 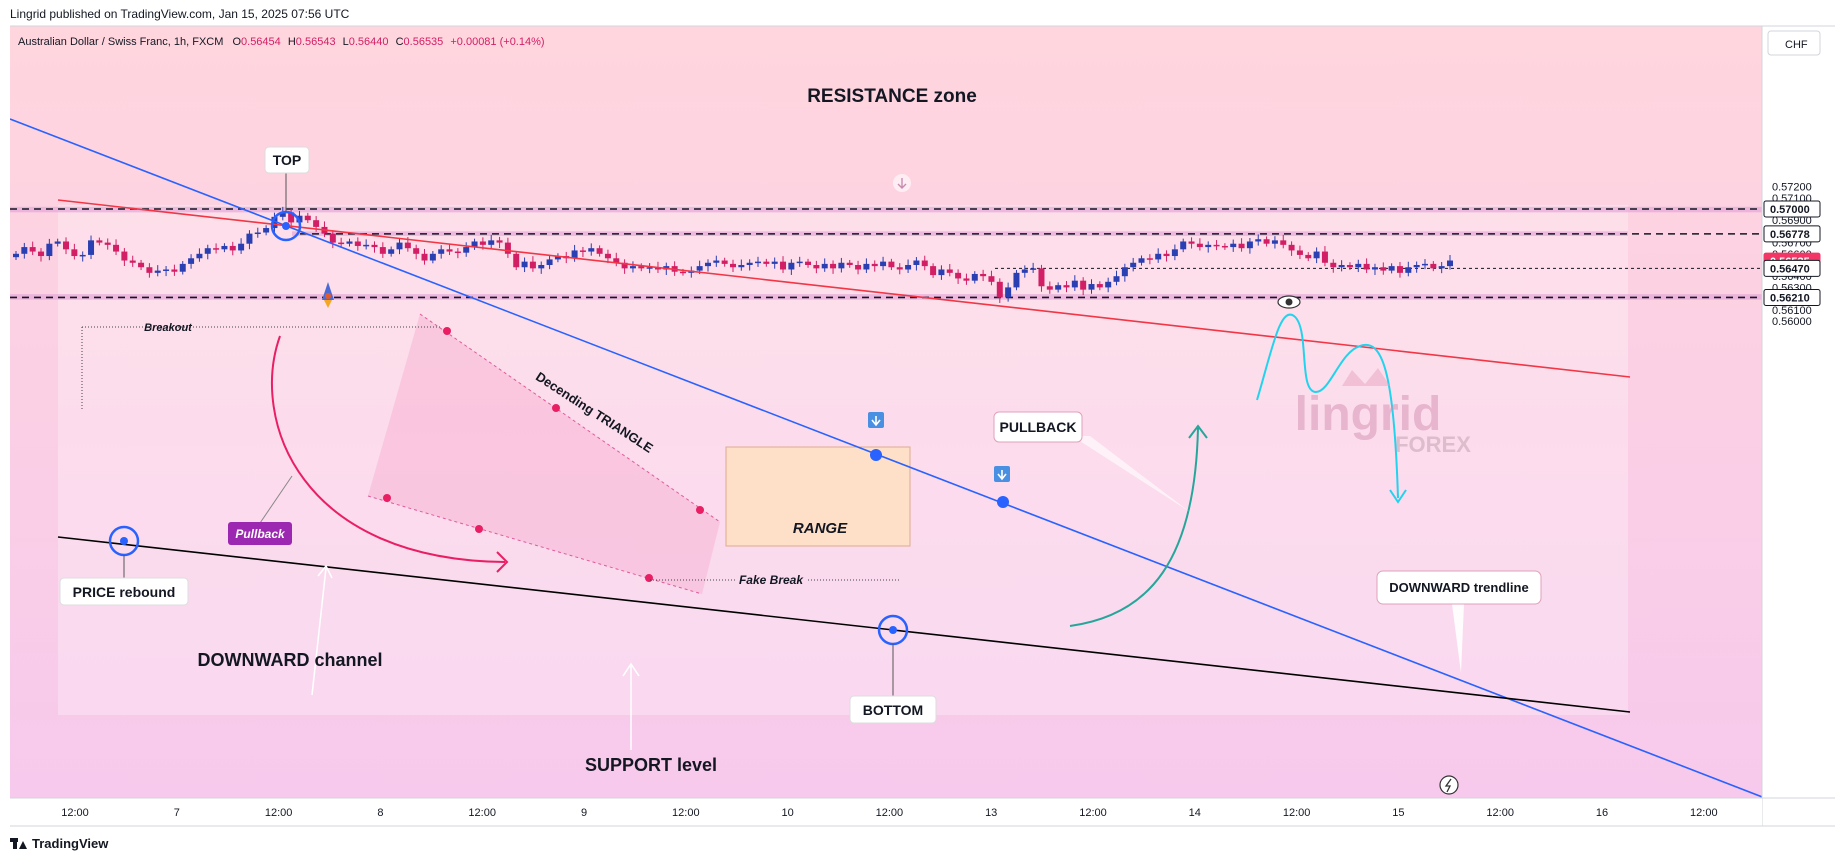 What do you see at coordinates (1131, 474) in the screenshot?
I see `pullback-callout-tail` at bounding box center [1131, 474].